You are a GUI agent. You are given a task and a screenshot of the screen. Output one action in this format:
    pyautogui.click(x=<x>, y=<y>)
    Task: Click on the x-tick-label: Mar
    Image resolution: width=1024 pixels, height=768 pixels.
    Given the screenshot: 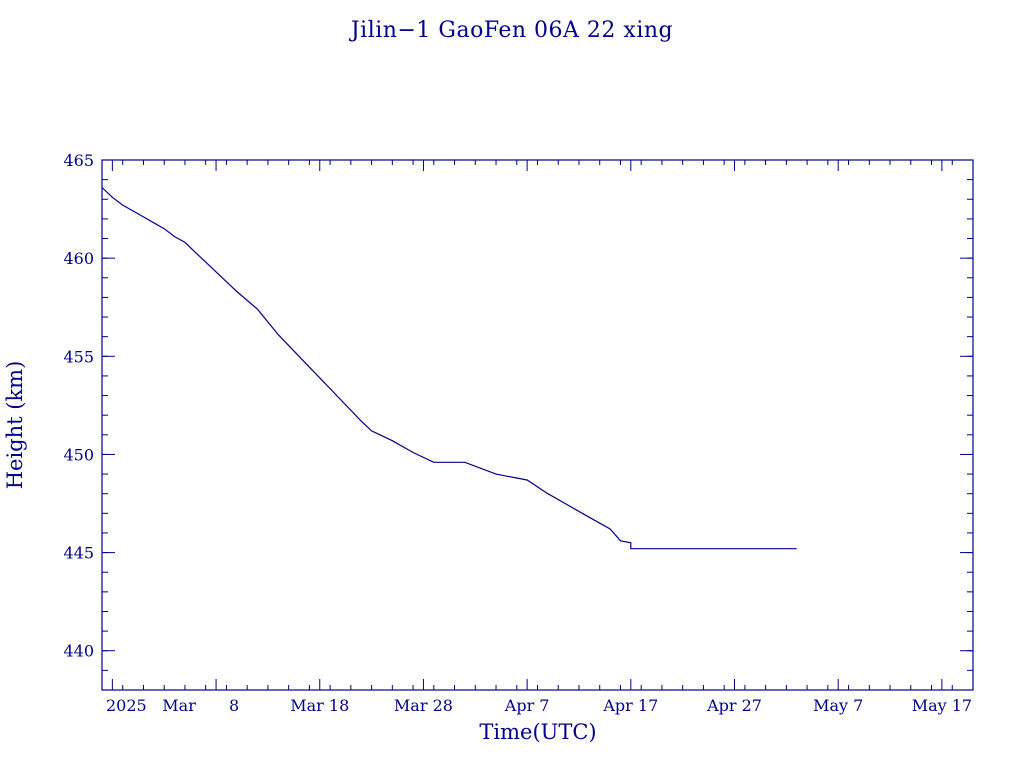 What is the action you would take?
    pyautogui.click(x=179, y=705)
    